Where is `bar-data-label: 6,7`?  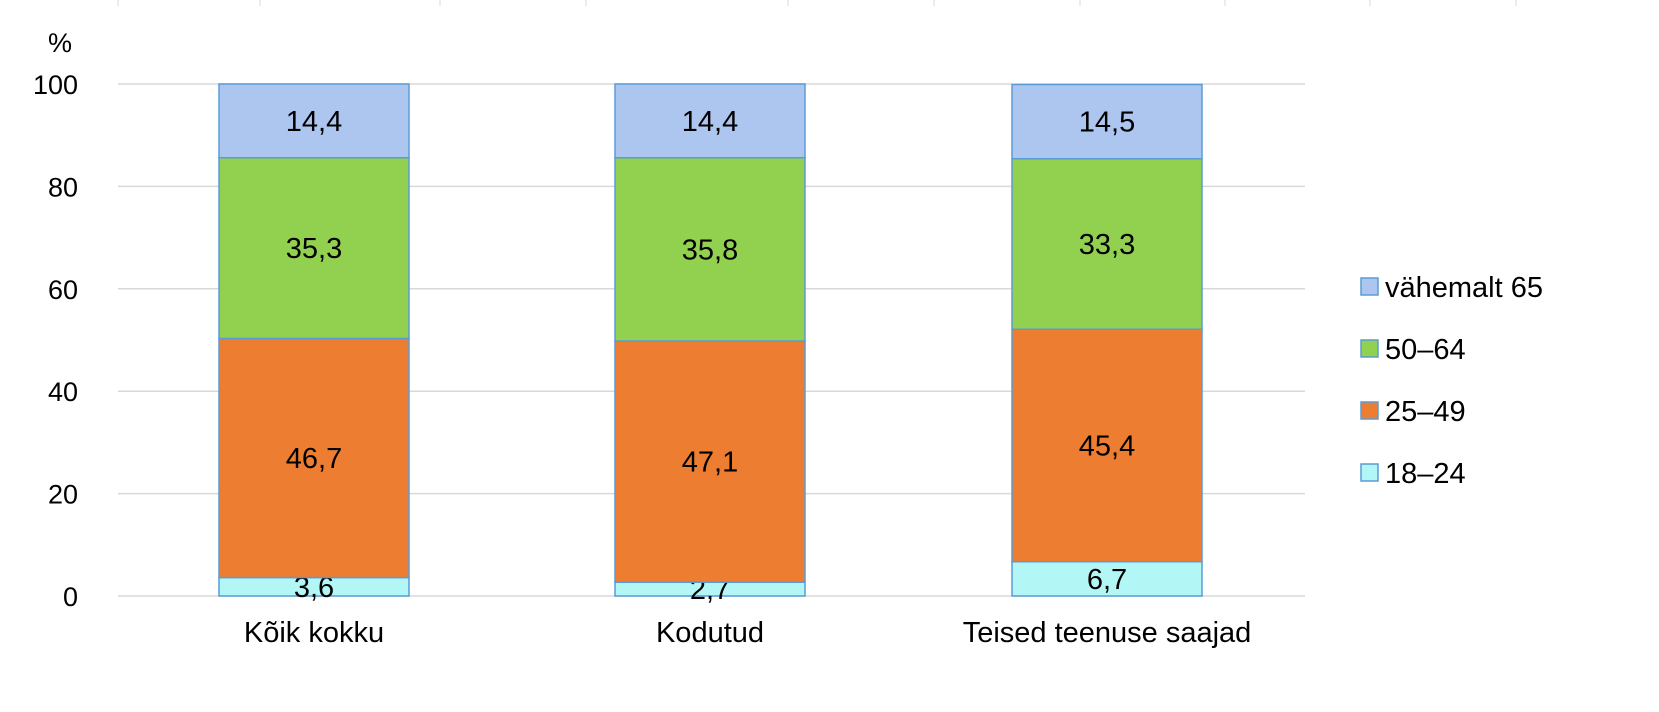 bar-data-label: 6,7 is located at coordinates (1107, 580).